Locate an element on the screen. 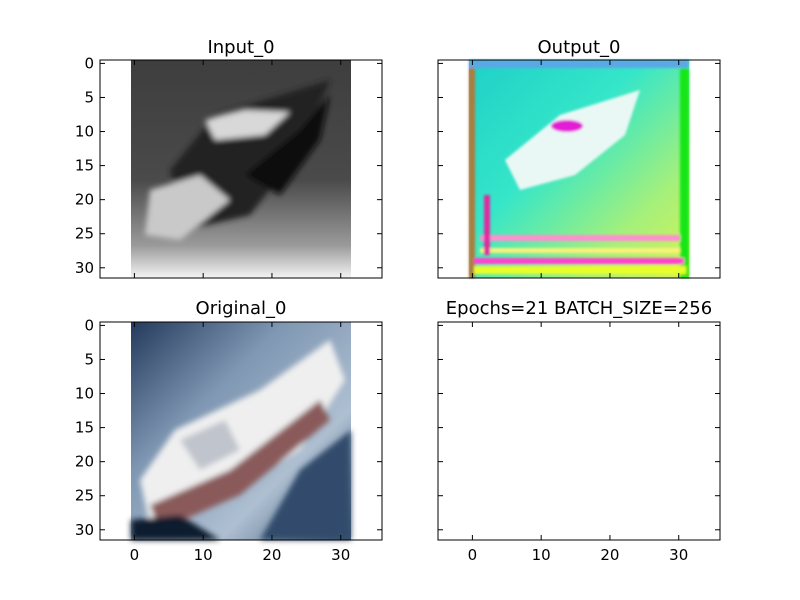  subplot-output: Output_0 is located at coordinates (579, 158).